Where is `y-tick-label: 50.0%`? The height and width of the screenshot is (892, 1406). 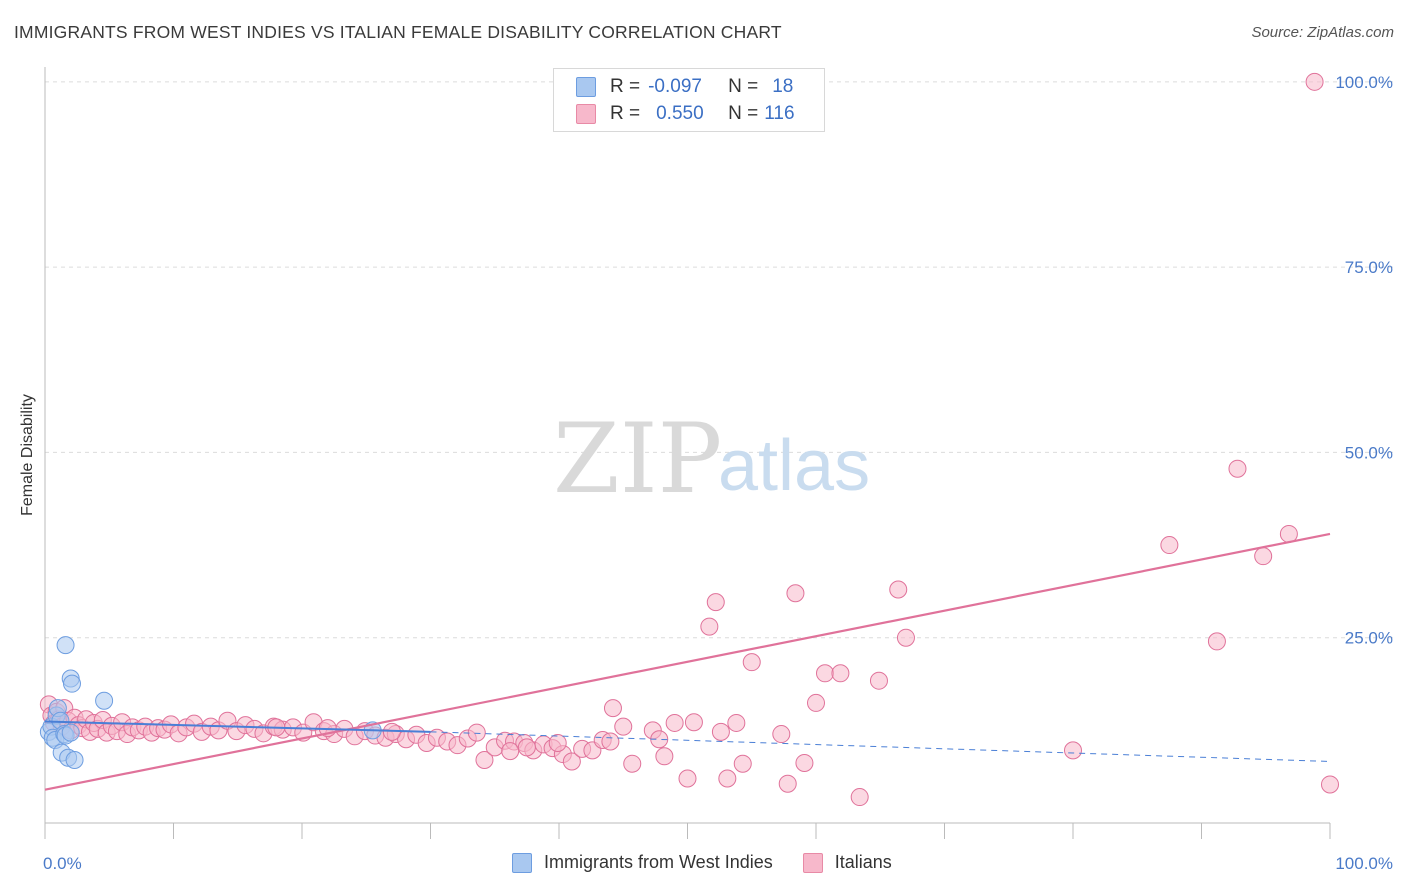
y-tick-label: 50.0% is located at coordinates (1369, 452).